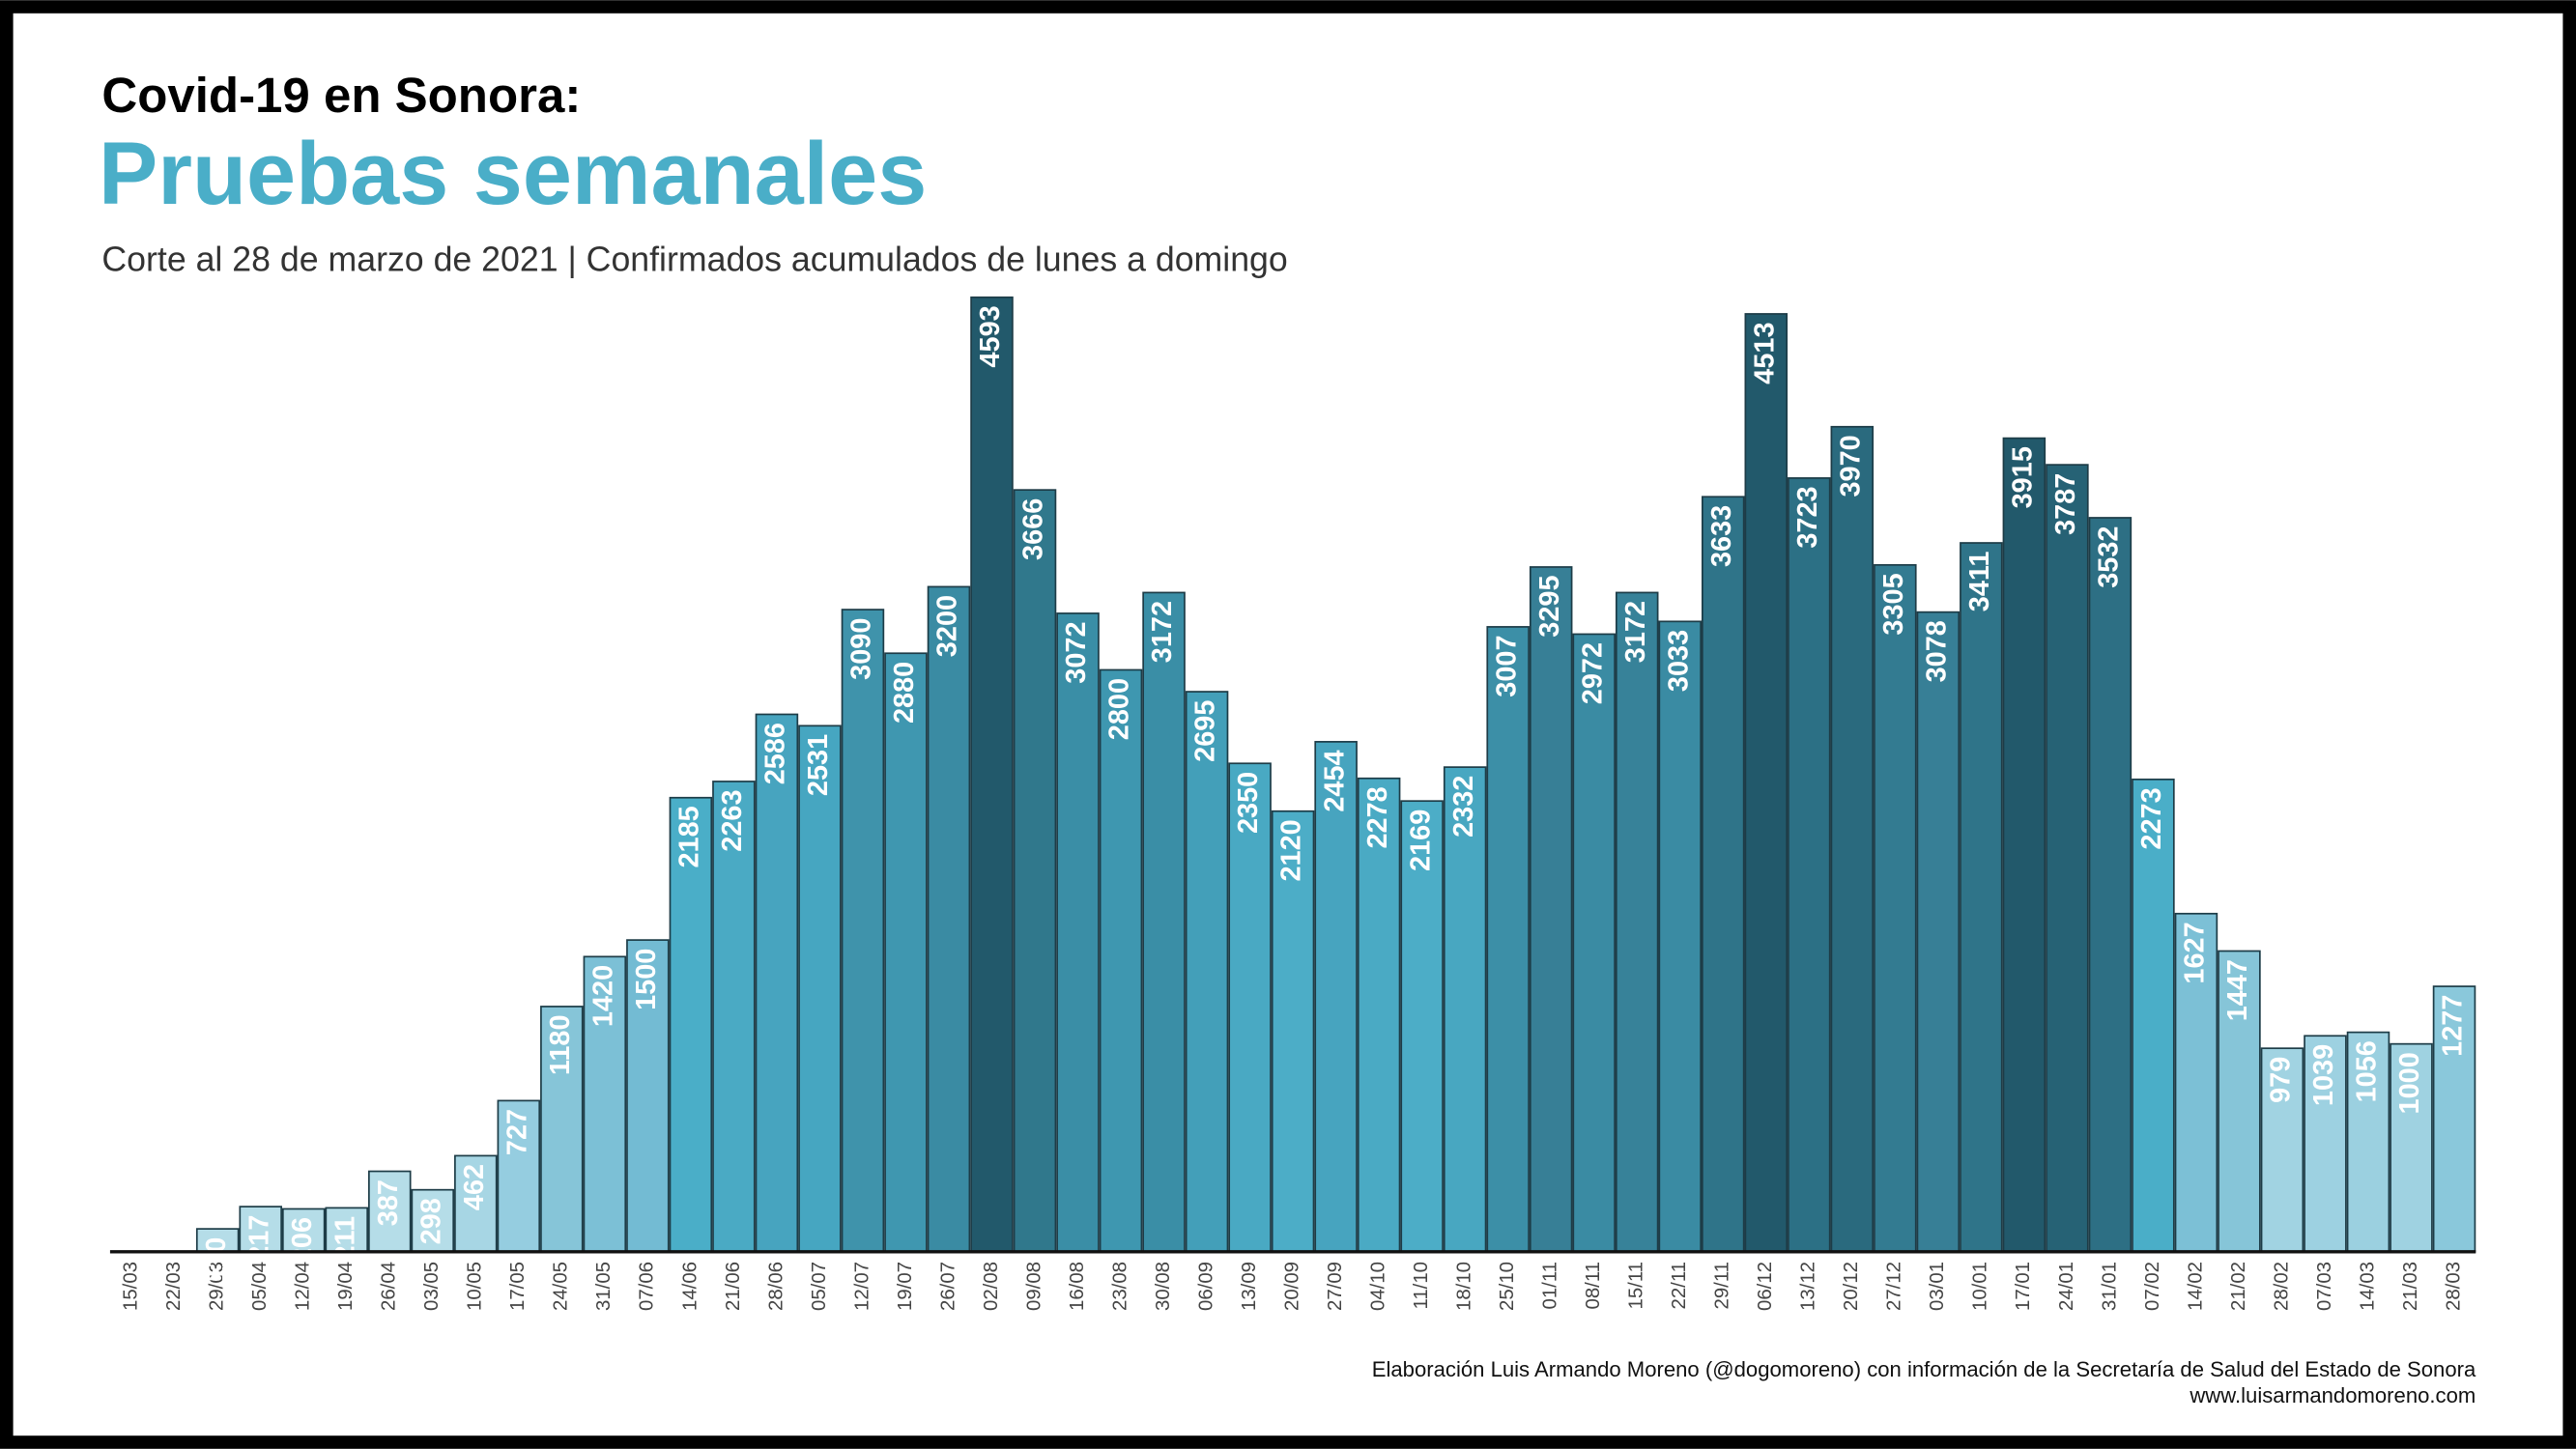  What do you see at coordinates (2410, 1286) in the screenshot?
I see `x-tick-label: 21/03` at bounding box center [2410, 1286].